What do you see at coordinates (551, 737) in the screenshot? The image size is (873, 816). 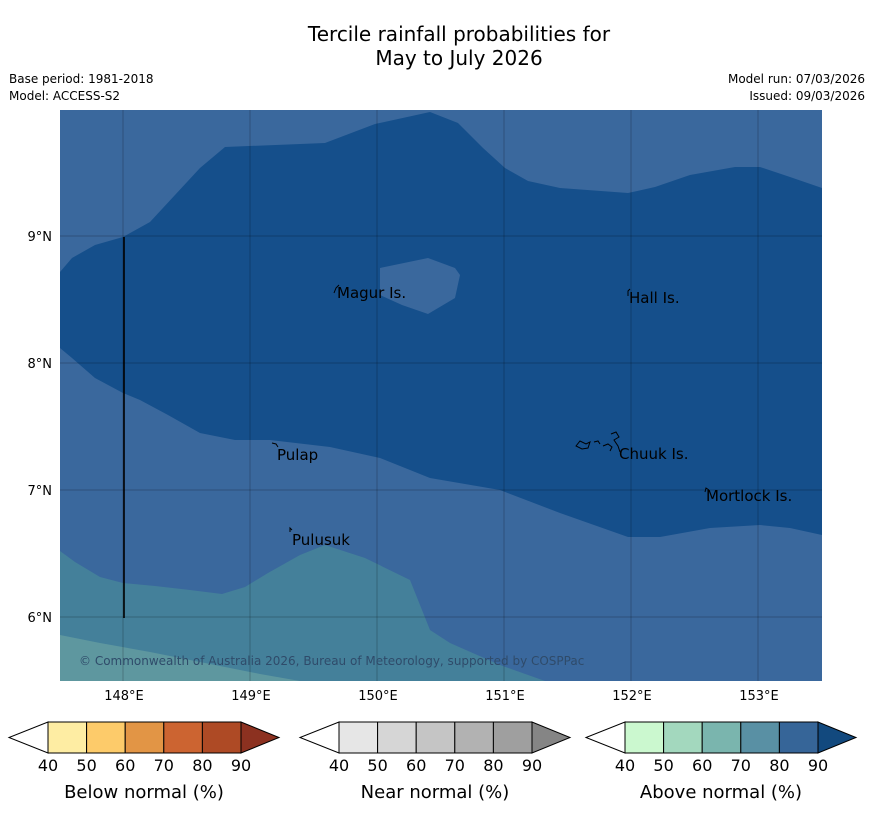 I see `cb-near-upper-triangle` at bounding box center [551, 737].